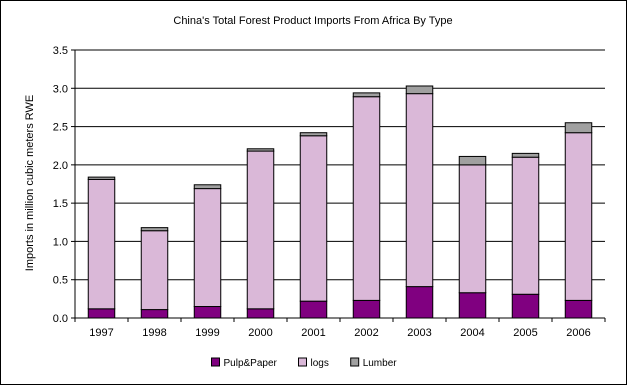 The height and width of the screenshot is (390, 627). I want to click on bar-segment-lumber-1998, so click(154, 229).